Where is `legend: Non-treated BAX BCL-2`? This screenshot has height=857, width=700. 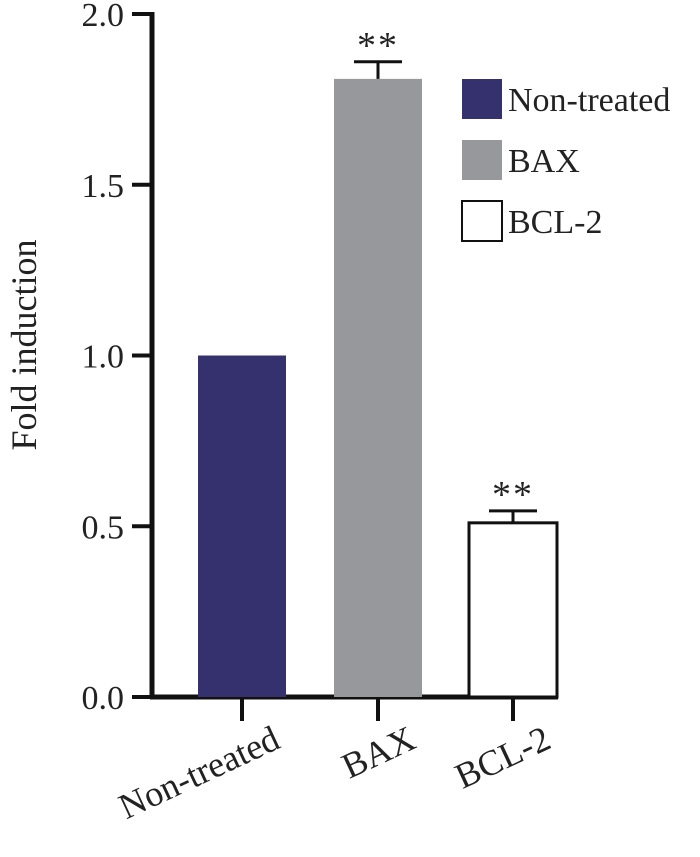
legend: Non-treated BAX BCL-2 is located at coordinates (565, 160).